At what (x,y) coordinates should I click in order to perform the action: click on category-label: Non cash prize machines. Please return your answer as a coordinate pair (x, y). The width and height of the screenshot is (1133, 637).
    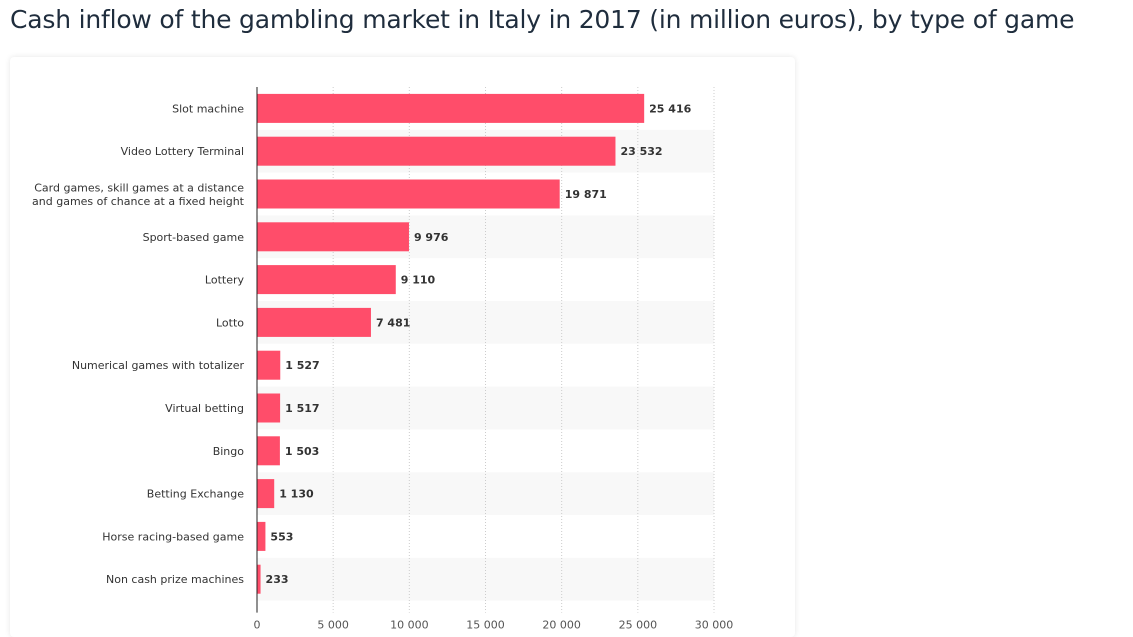
    Looking at the image, I should click on (175, 579).